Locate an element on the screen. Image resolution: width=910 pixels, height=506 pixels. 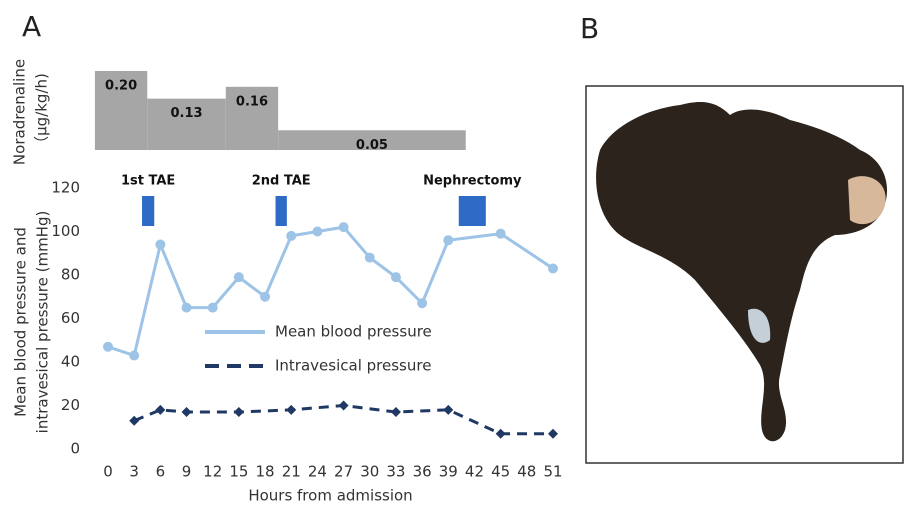
event-label: 1st TAE is located at coordinates (148, 181).